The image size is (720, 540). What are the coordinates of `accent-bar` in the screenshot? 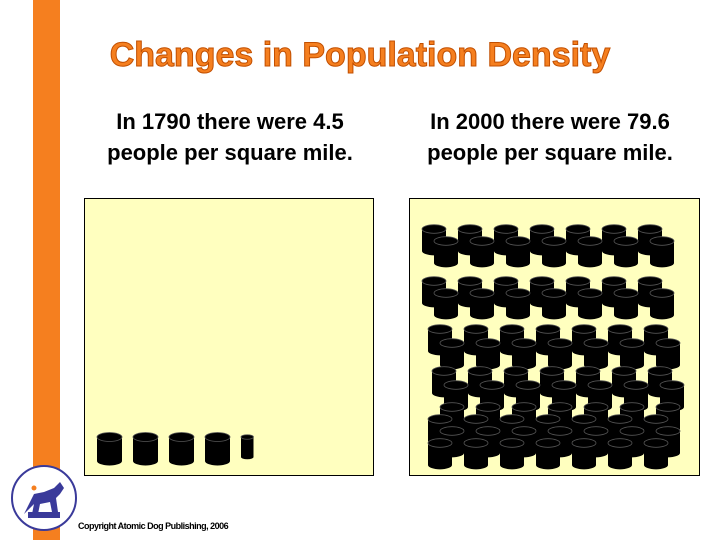 It's located at (46, 270).